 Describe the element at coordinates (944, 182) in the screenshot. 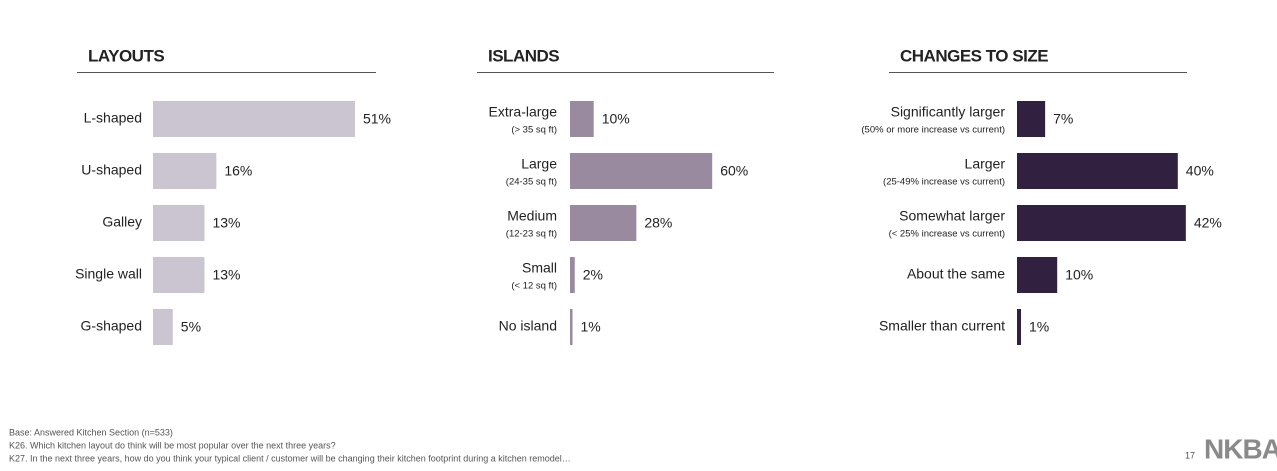

I see `category-note: (25-49% increase vs current)` at that location.